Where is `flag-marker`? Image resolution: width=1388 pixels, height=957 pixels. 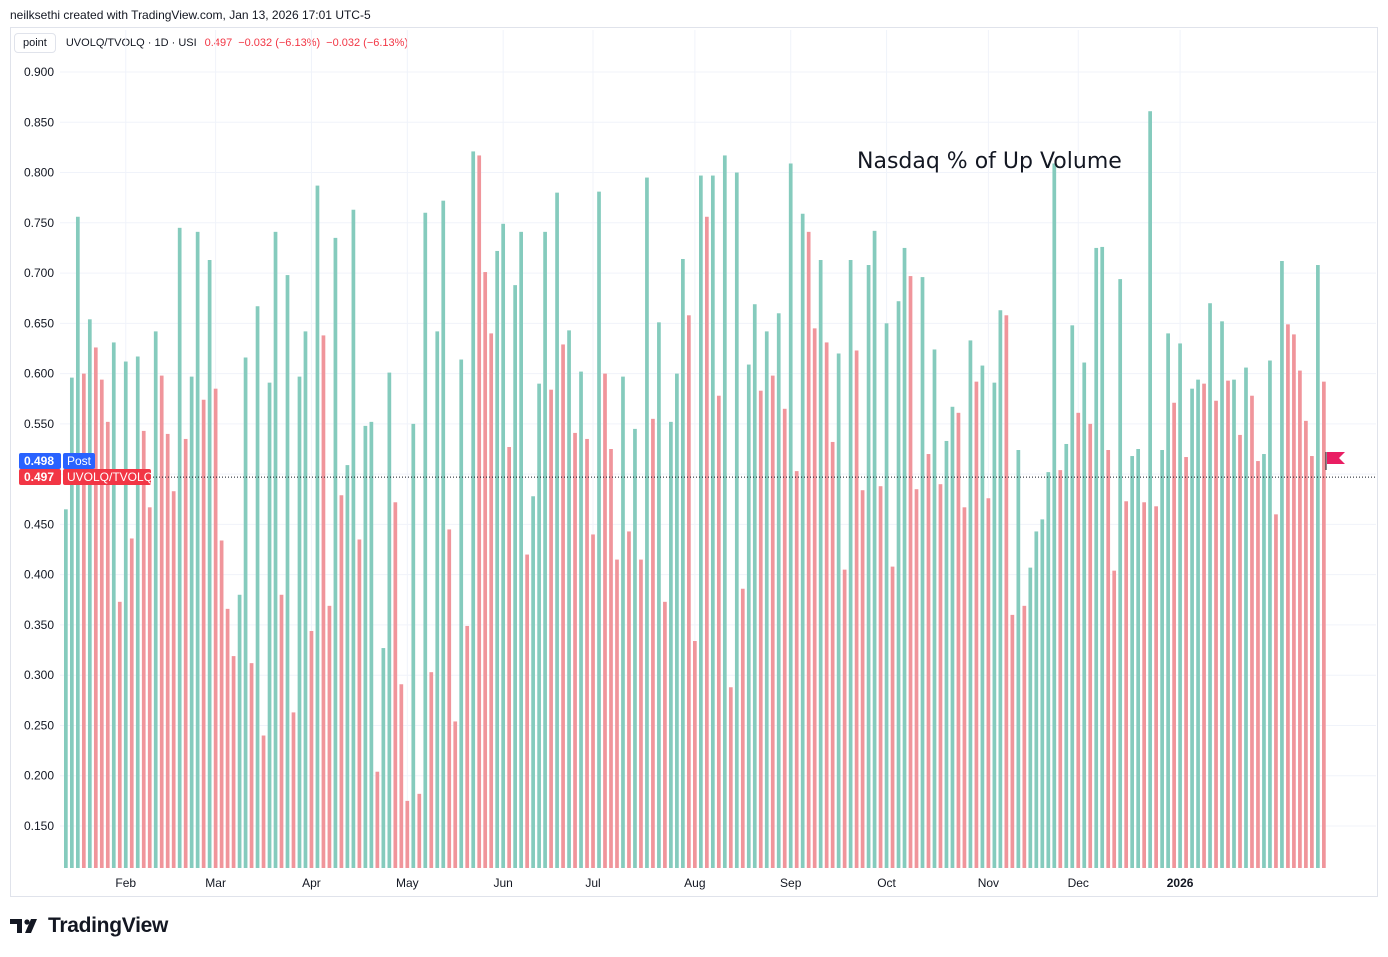 flag-marker is located at coordinates (1335, 461).